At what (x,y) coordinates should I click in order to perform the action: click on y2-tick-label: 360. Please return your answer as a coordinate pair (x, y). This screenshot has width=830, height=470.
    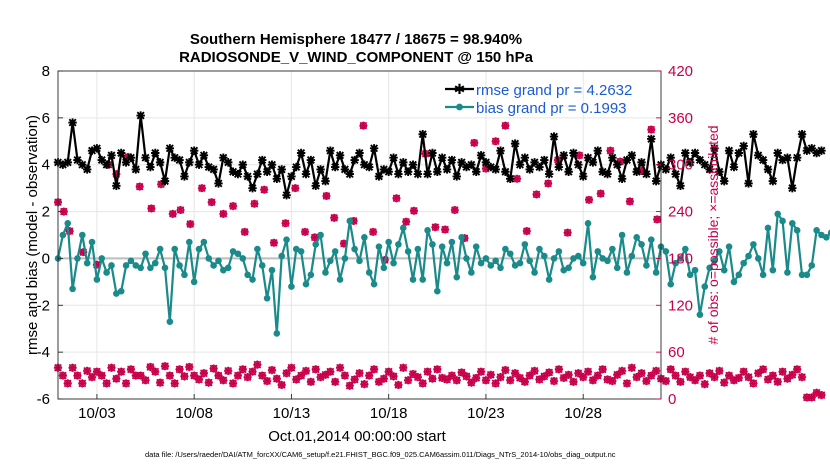
    Looking at the image, I should click on (680, 118).